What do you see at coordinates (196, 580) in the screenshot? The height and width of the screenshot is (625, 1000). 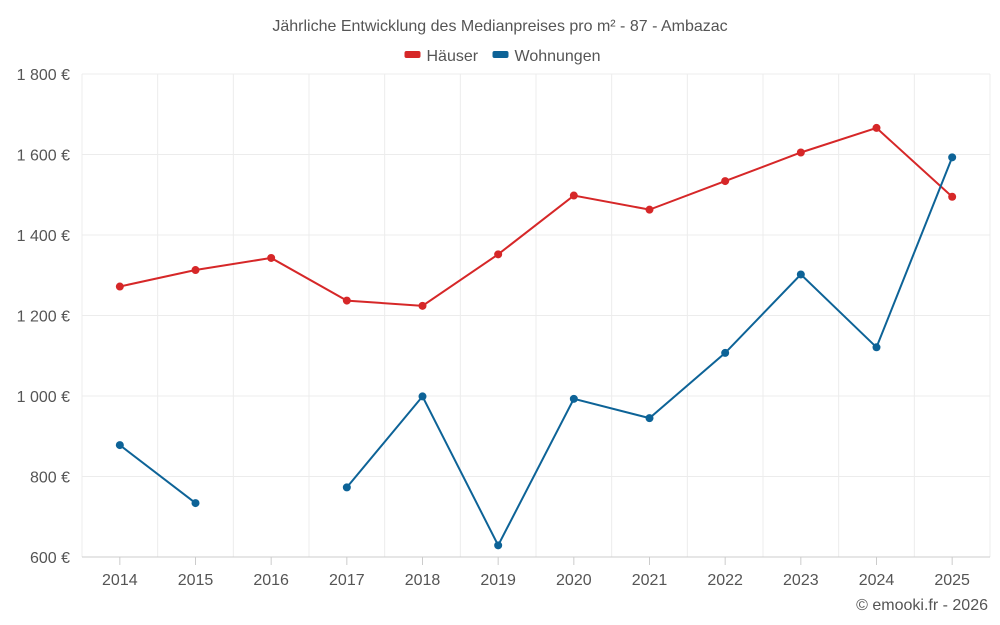 I see `x-tick-label: 2015` at bounding box center [196, 580].